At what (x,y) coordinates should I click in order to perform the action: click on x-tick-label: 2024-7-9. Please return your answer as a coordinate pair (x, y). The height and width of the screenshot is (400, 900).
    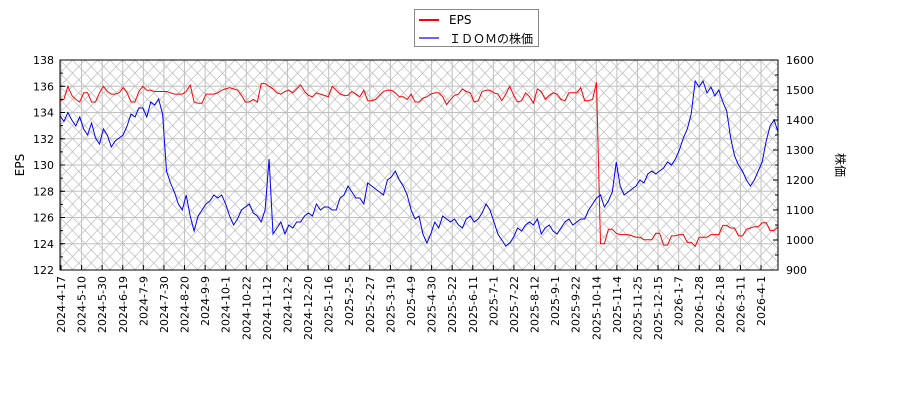
    Looking at the image, I should click on (143, 301).